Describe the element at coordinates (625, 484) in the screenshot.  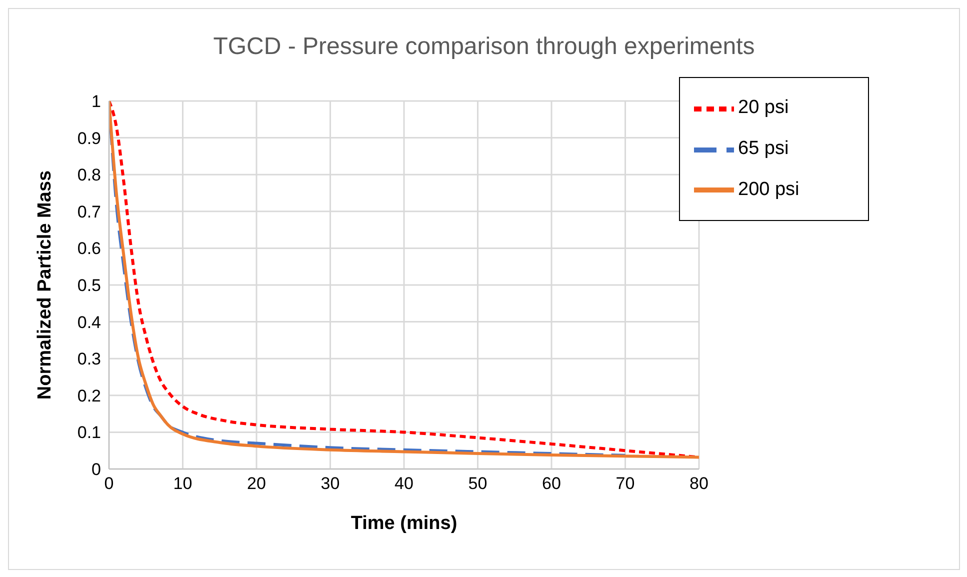
I see `x-tick-label: 70` at that location.